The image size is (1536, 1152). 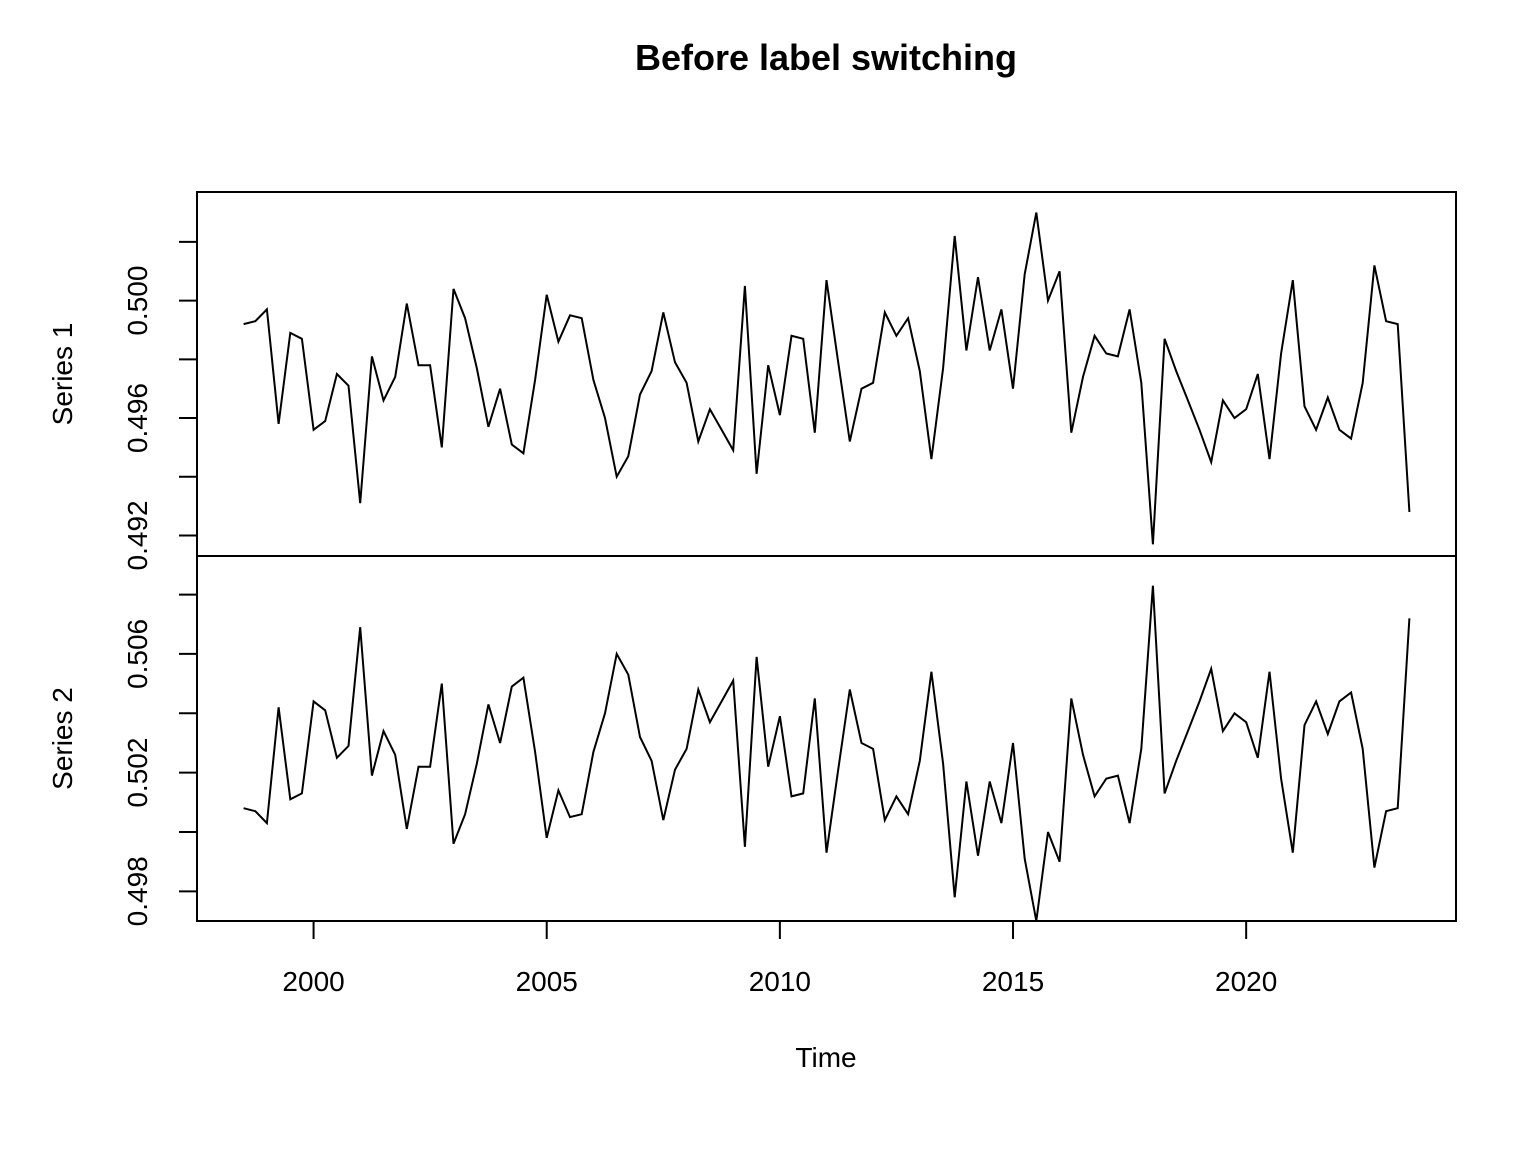 What do you see at coordinates (825, 1057) in the screenshot?
I see `x-axis-title: Time` at bounding box center [825, 1057].